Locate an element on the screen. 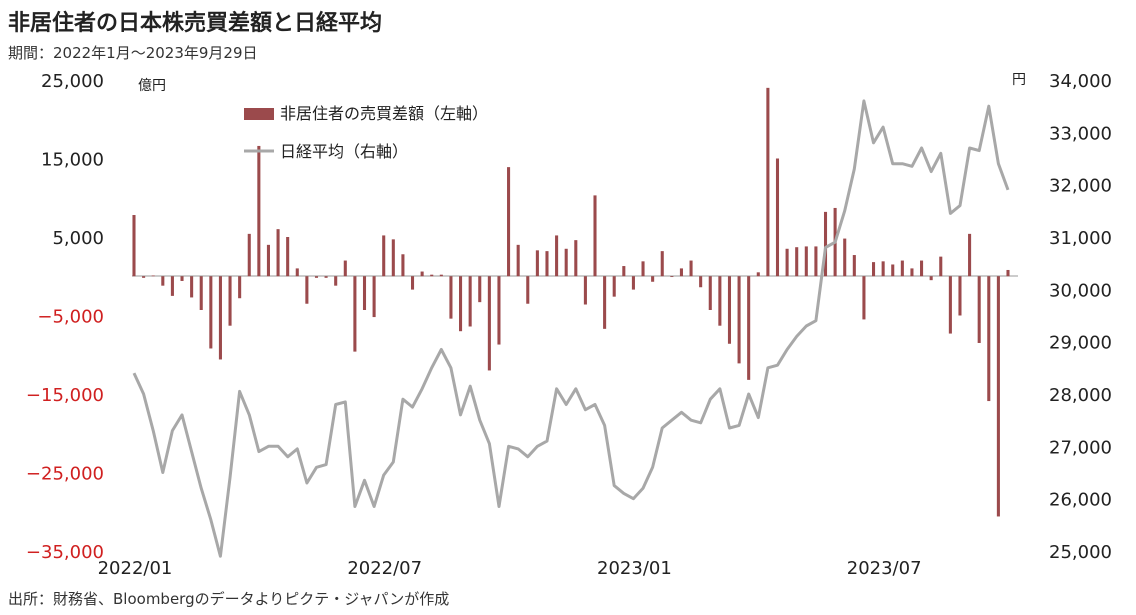 The width and height of the screenshot is (1136, 615). right-tick-label: 32,000 is located at coordinates (1080, 186).